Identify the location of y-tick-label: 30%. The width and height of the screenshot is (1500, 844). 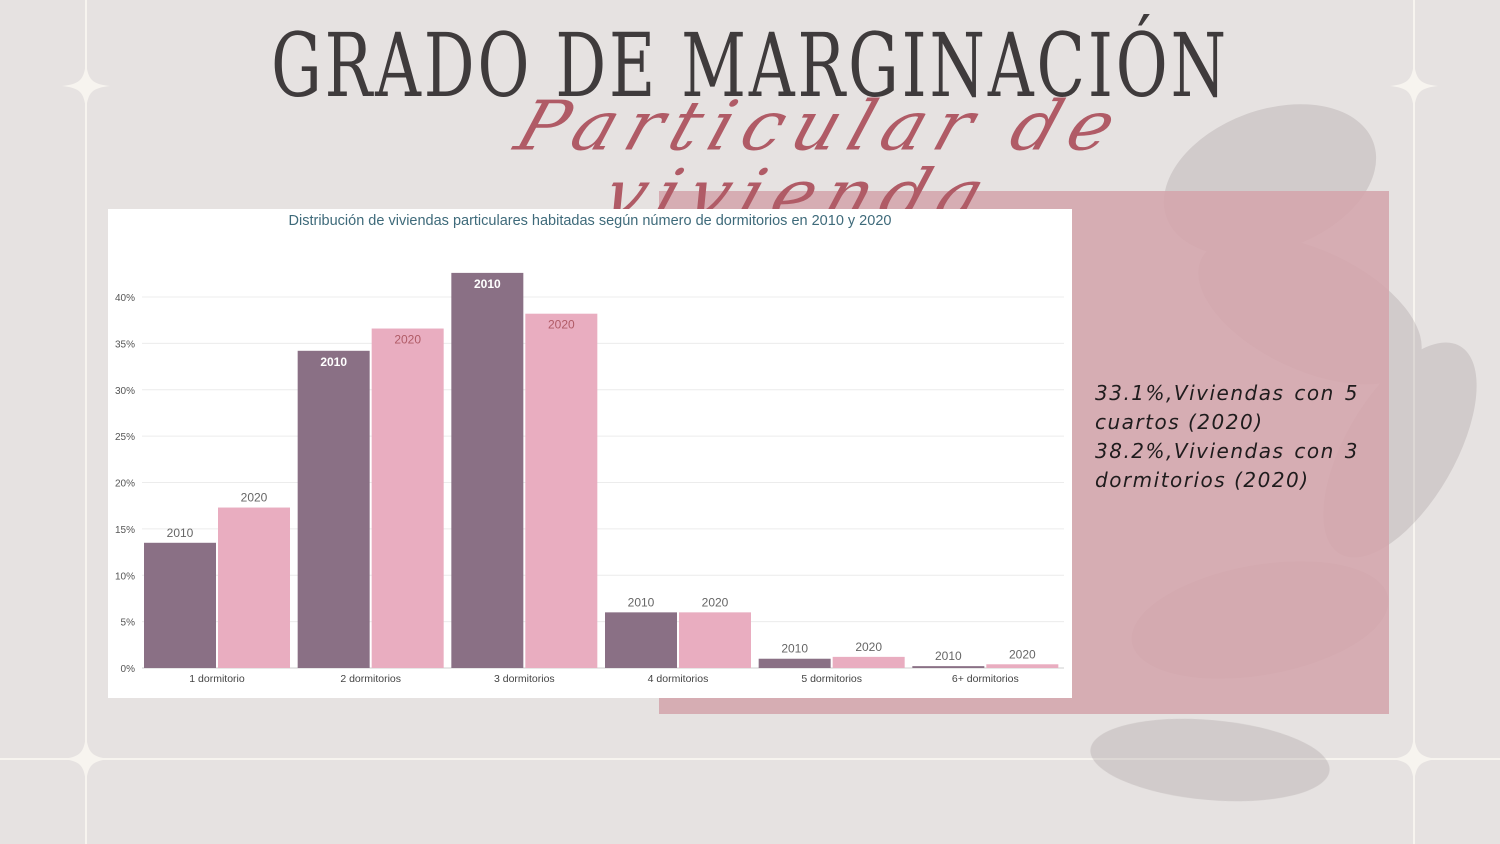
(125, 391).